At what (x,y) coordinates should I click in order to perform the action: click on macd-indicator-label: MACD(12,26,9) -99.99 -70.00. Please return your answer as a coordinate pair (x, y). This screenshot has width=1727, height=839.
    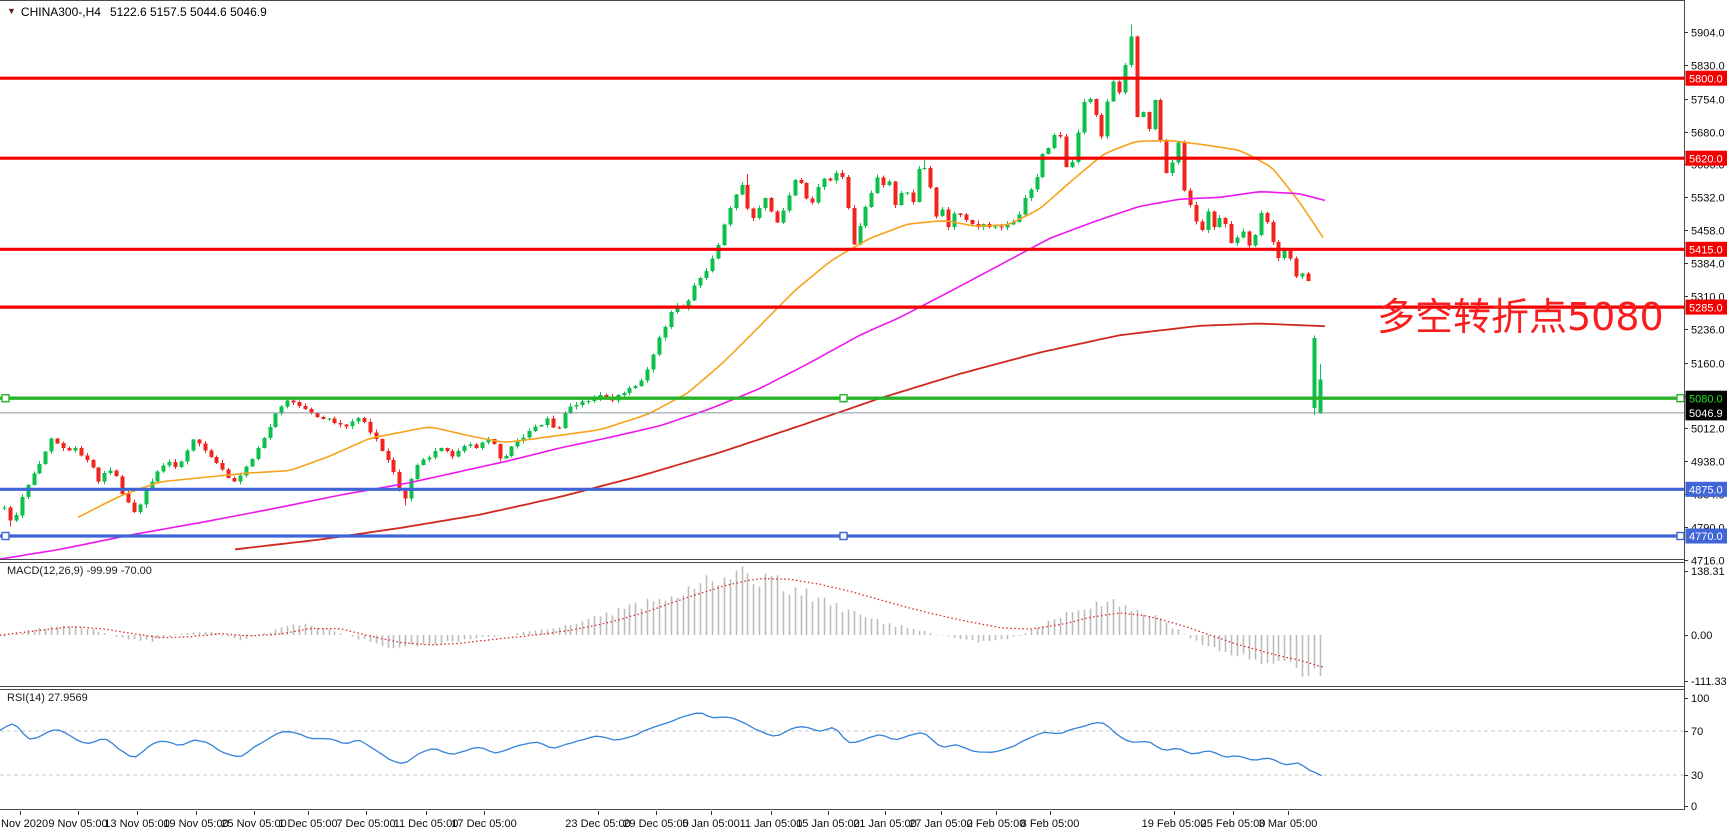
    Looking at the image, I should click on (79, 571).